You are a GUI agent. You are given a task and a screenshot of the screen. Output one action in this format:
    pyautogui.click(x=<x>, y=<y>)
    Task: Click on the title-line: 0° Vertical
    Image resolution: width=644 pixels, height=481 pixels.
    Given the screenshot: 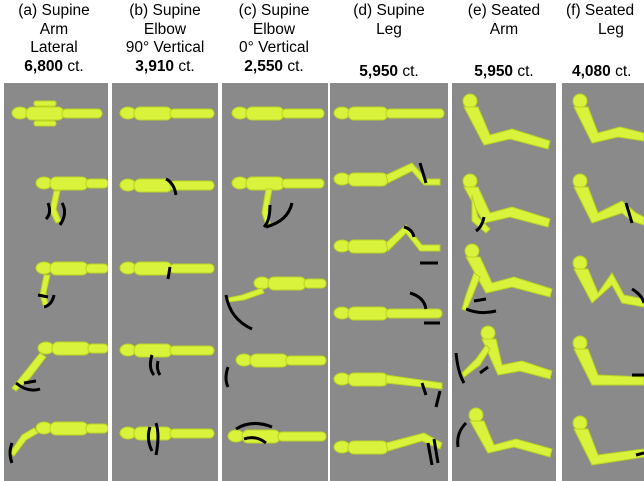 What is the action you would take?
    pyautogui.click(x=274, y=47)
    